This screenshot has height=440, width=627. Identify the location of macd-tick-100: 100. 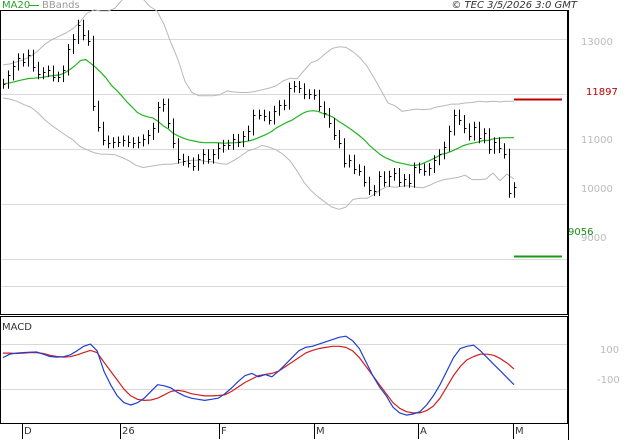
(610, 350).